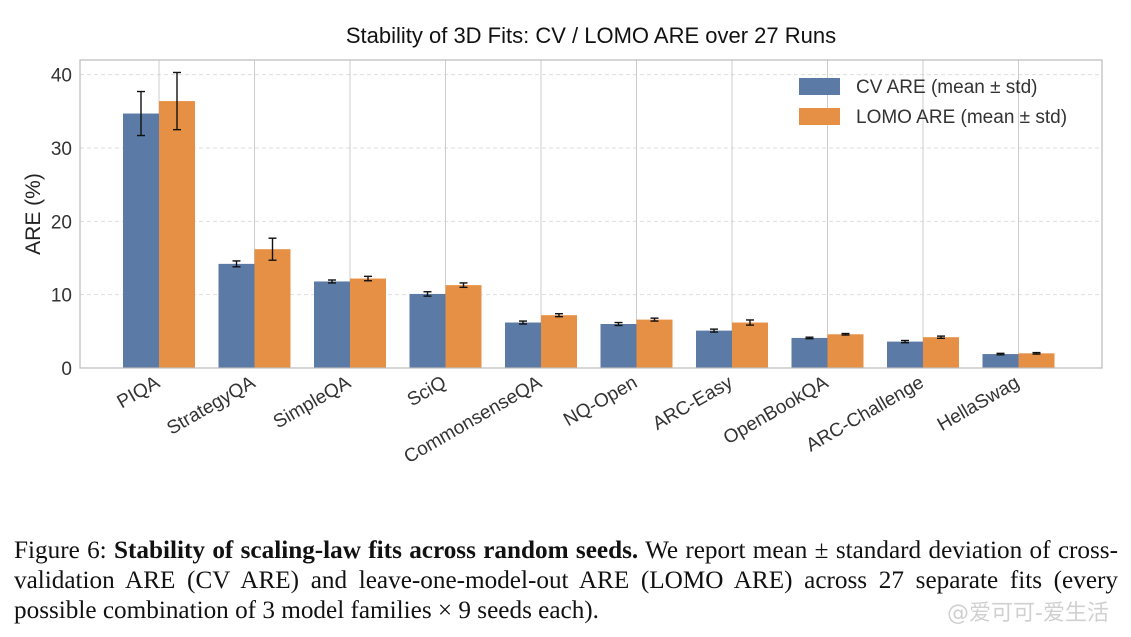 Image resolution: width=1131 pixels, height=637 pixels. I want to click on y-tick-label: 20, so click(61, 222).